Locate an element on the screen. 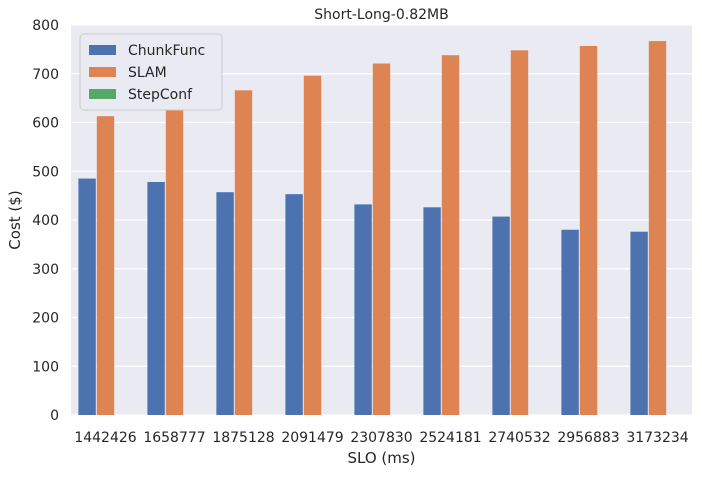 The image size is (702, 478). y-tick-label: 0 is located at coordinates (54, 416).